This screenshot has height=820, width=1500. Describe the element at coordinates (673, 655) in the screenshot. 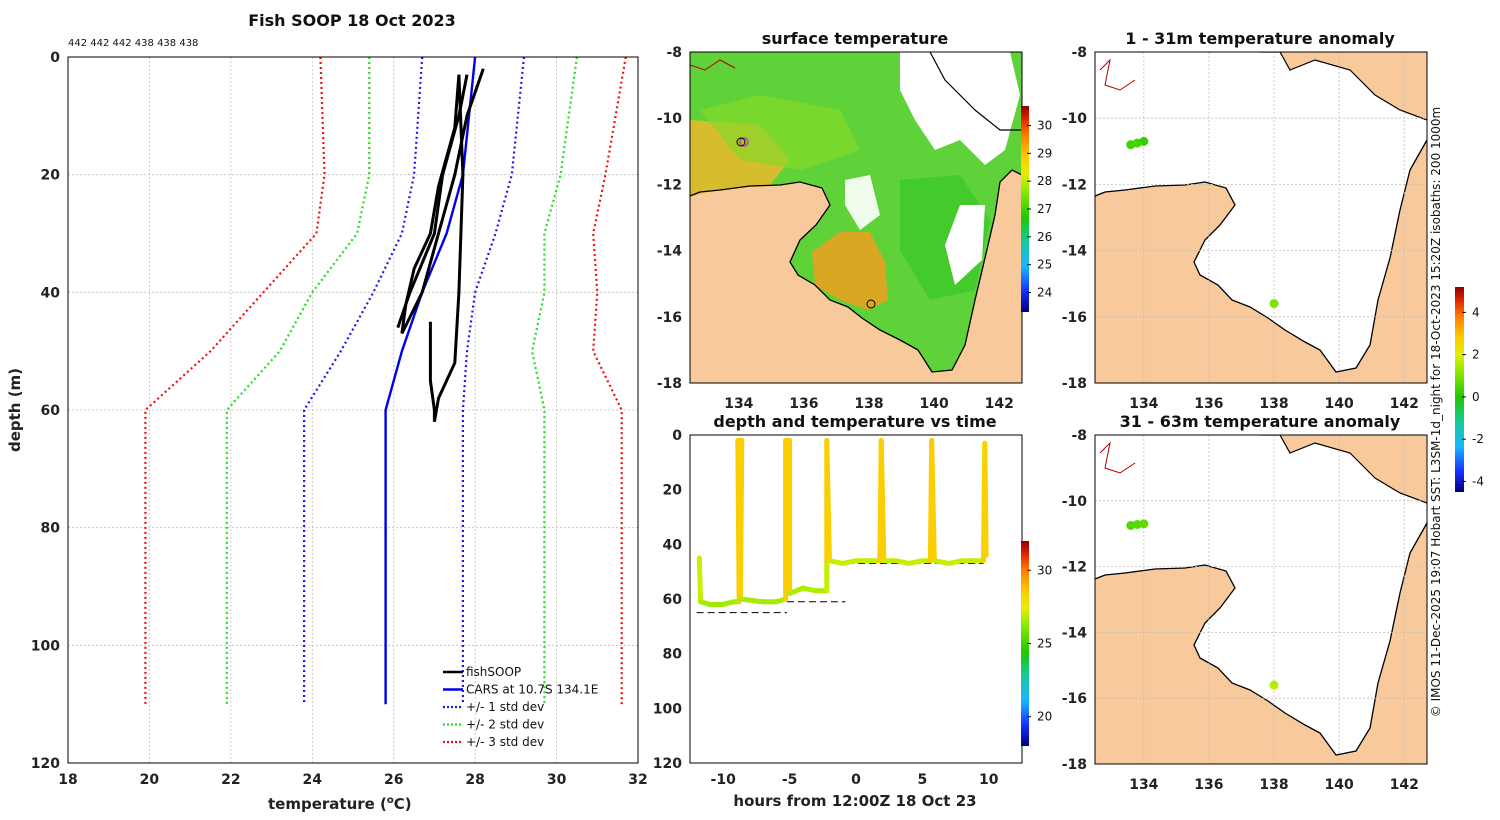

I see `time-ytick-label: 80` at that location.